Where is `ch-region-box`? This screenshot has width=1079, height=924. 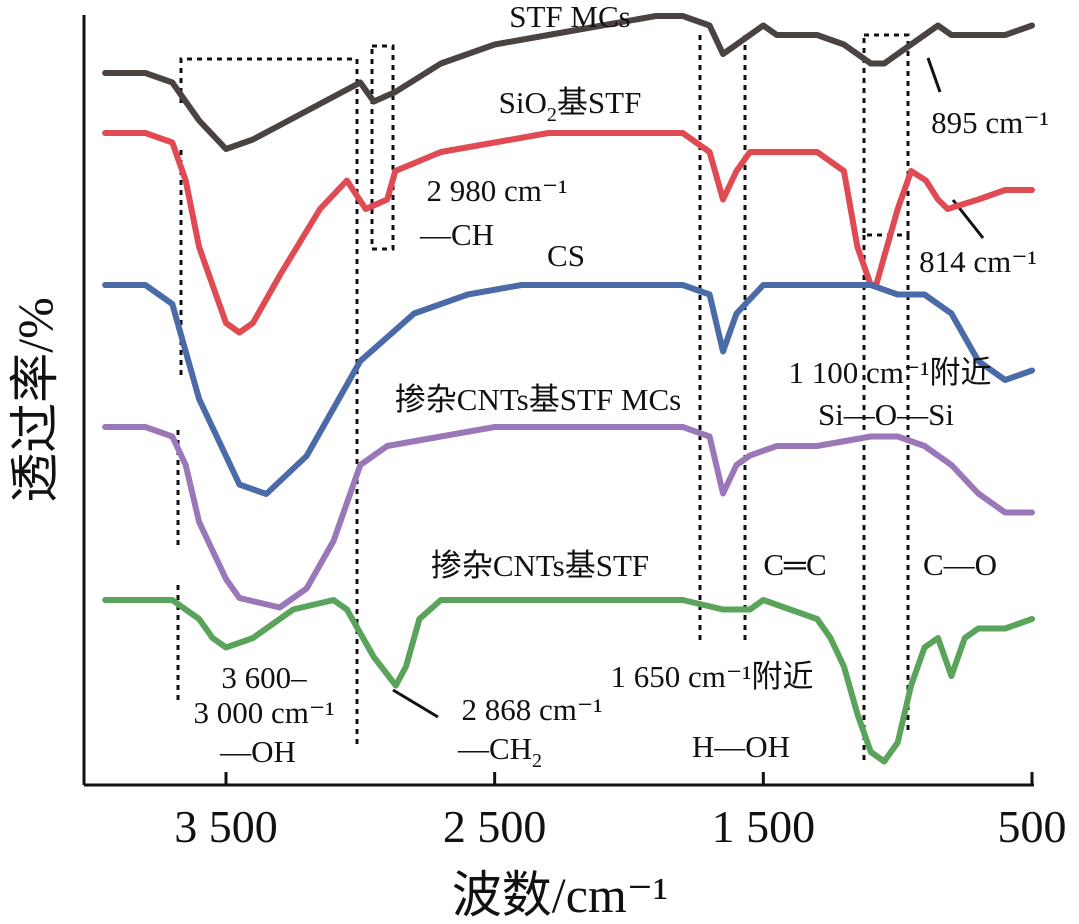
ch-region-box is located at coordinates (382, 147).